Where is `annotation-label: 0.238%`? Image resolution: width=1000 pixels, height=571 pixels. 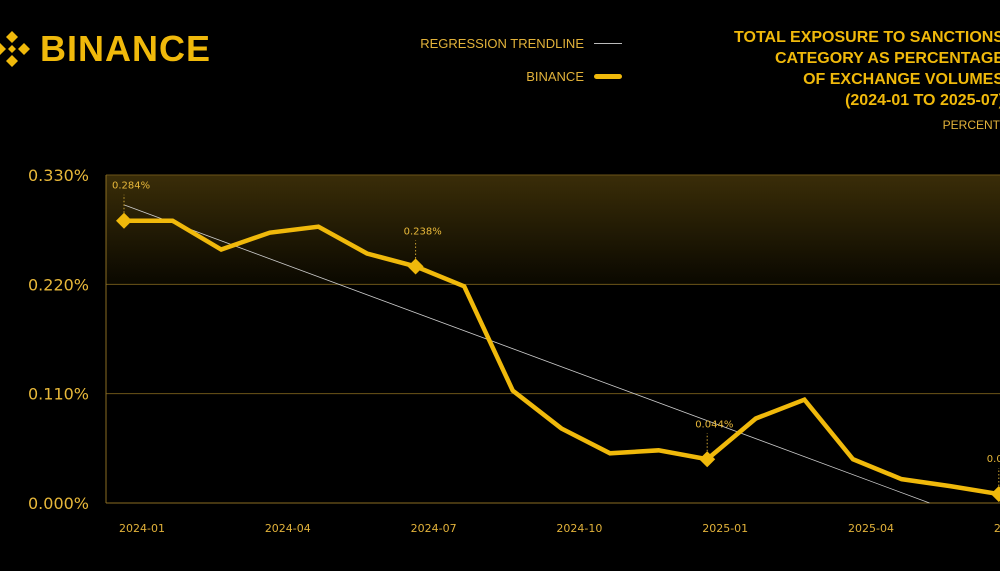
annotation-label: 0.238% is located at coordinates (423, 231).